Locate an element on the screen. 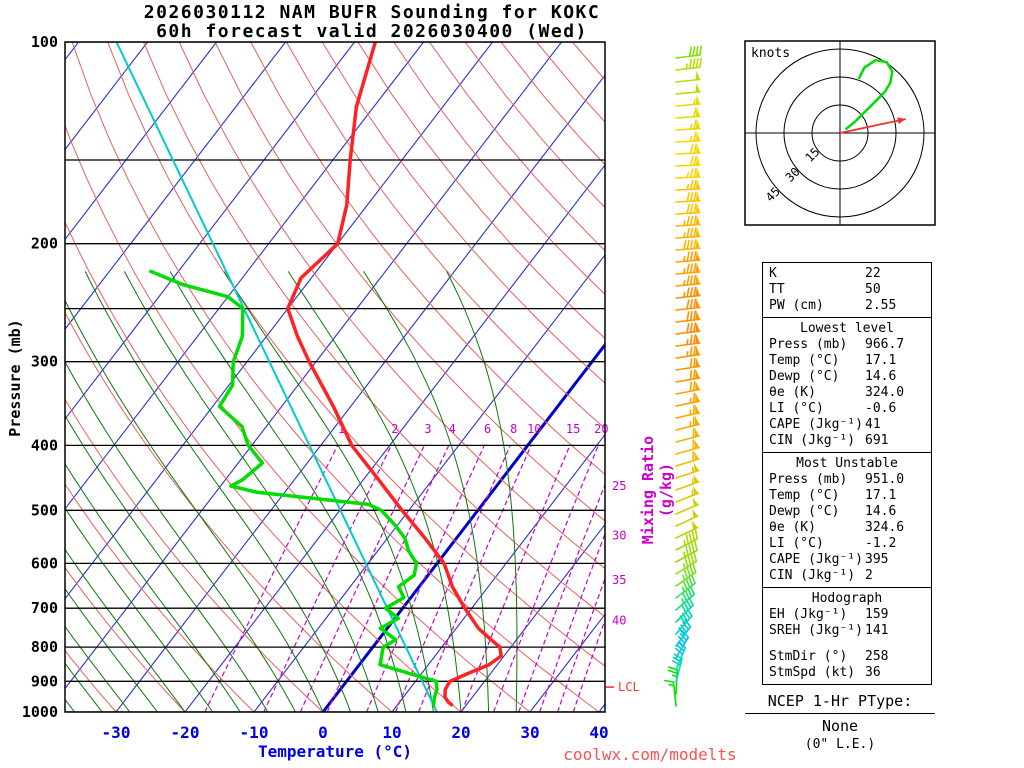  stat-row: CAPE (Jkg⁻¹) 395 is located at coordinates (847, 560).